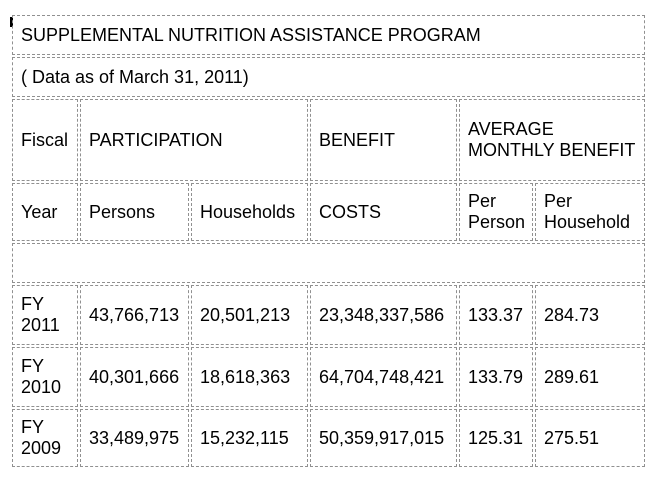 The width and height of the screenshot is (657, 492). I want to click on cell-persons: 40,301,666, so click(134, 377).